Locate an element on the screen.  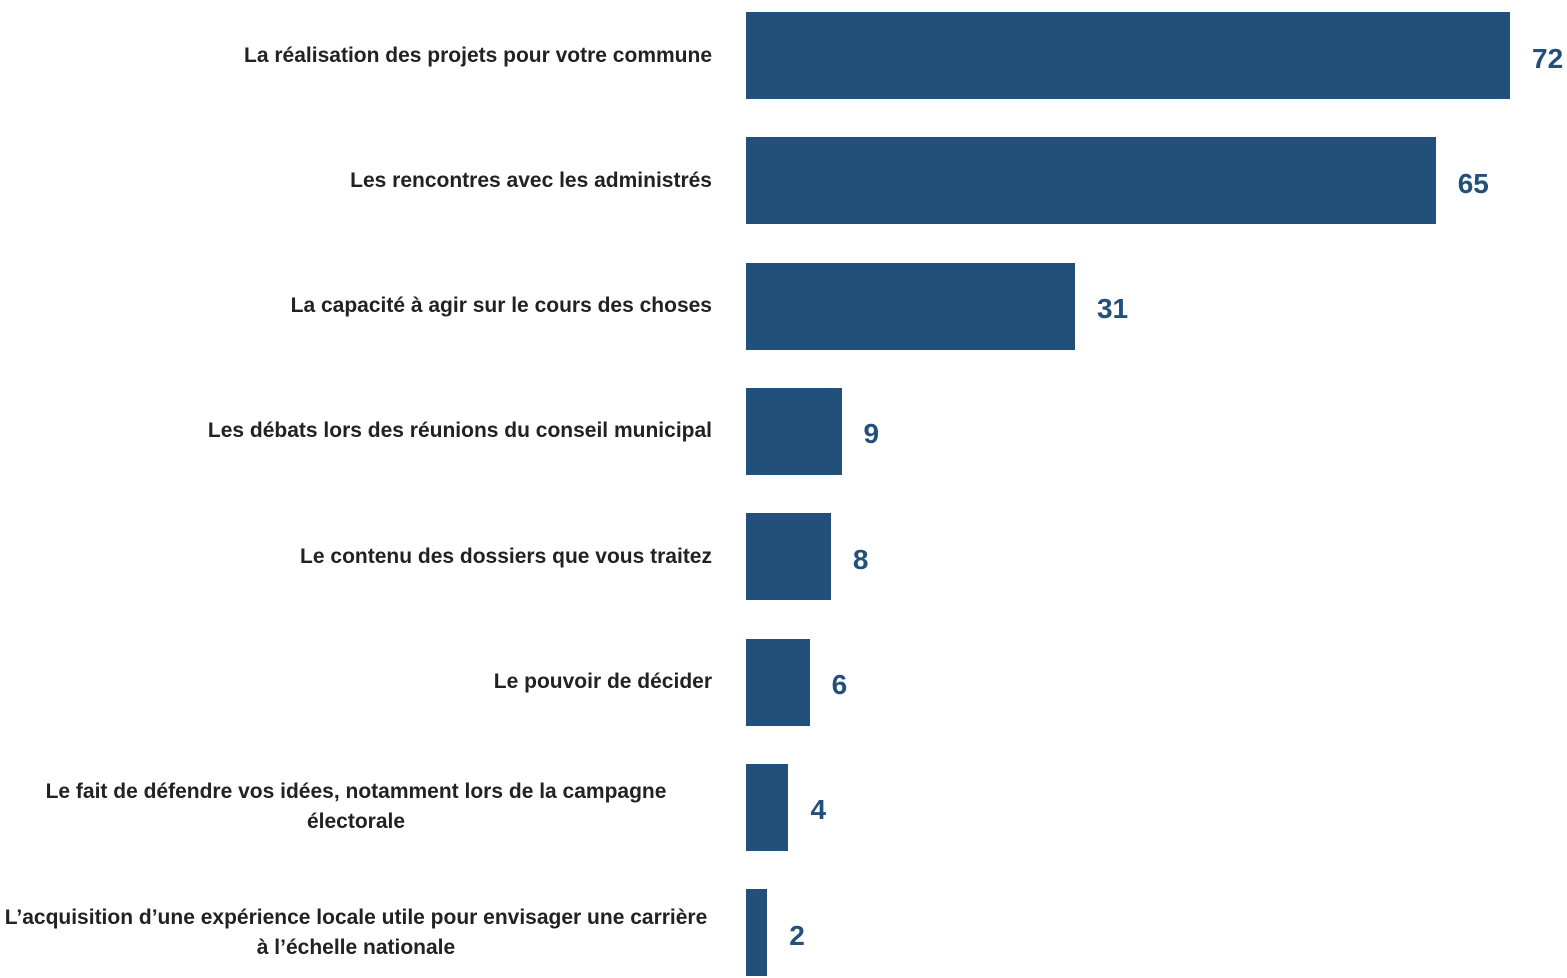
category-label-box: Le contenu des dossiers que vous traitez is located at coordinates (356, 557).